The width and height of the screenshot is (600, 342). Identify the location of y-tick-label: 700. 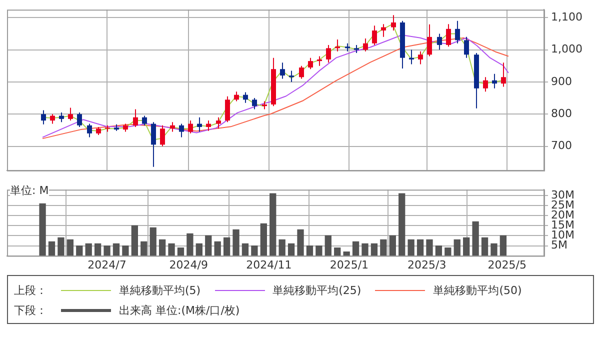
(561, 145).